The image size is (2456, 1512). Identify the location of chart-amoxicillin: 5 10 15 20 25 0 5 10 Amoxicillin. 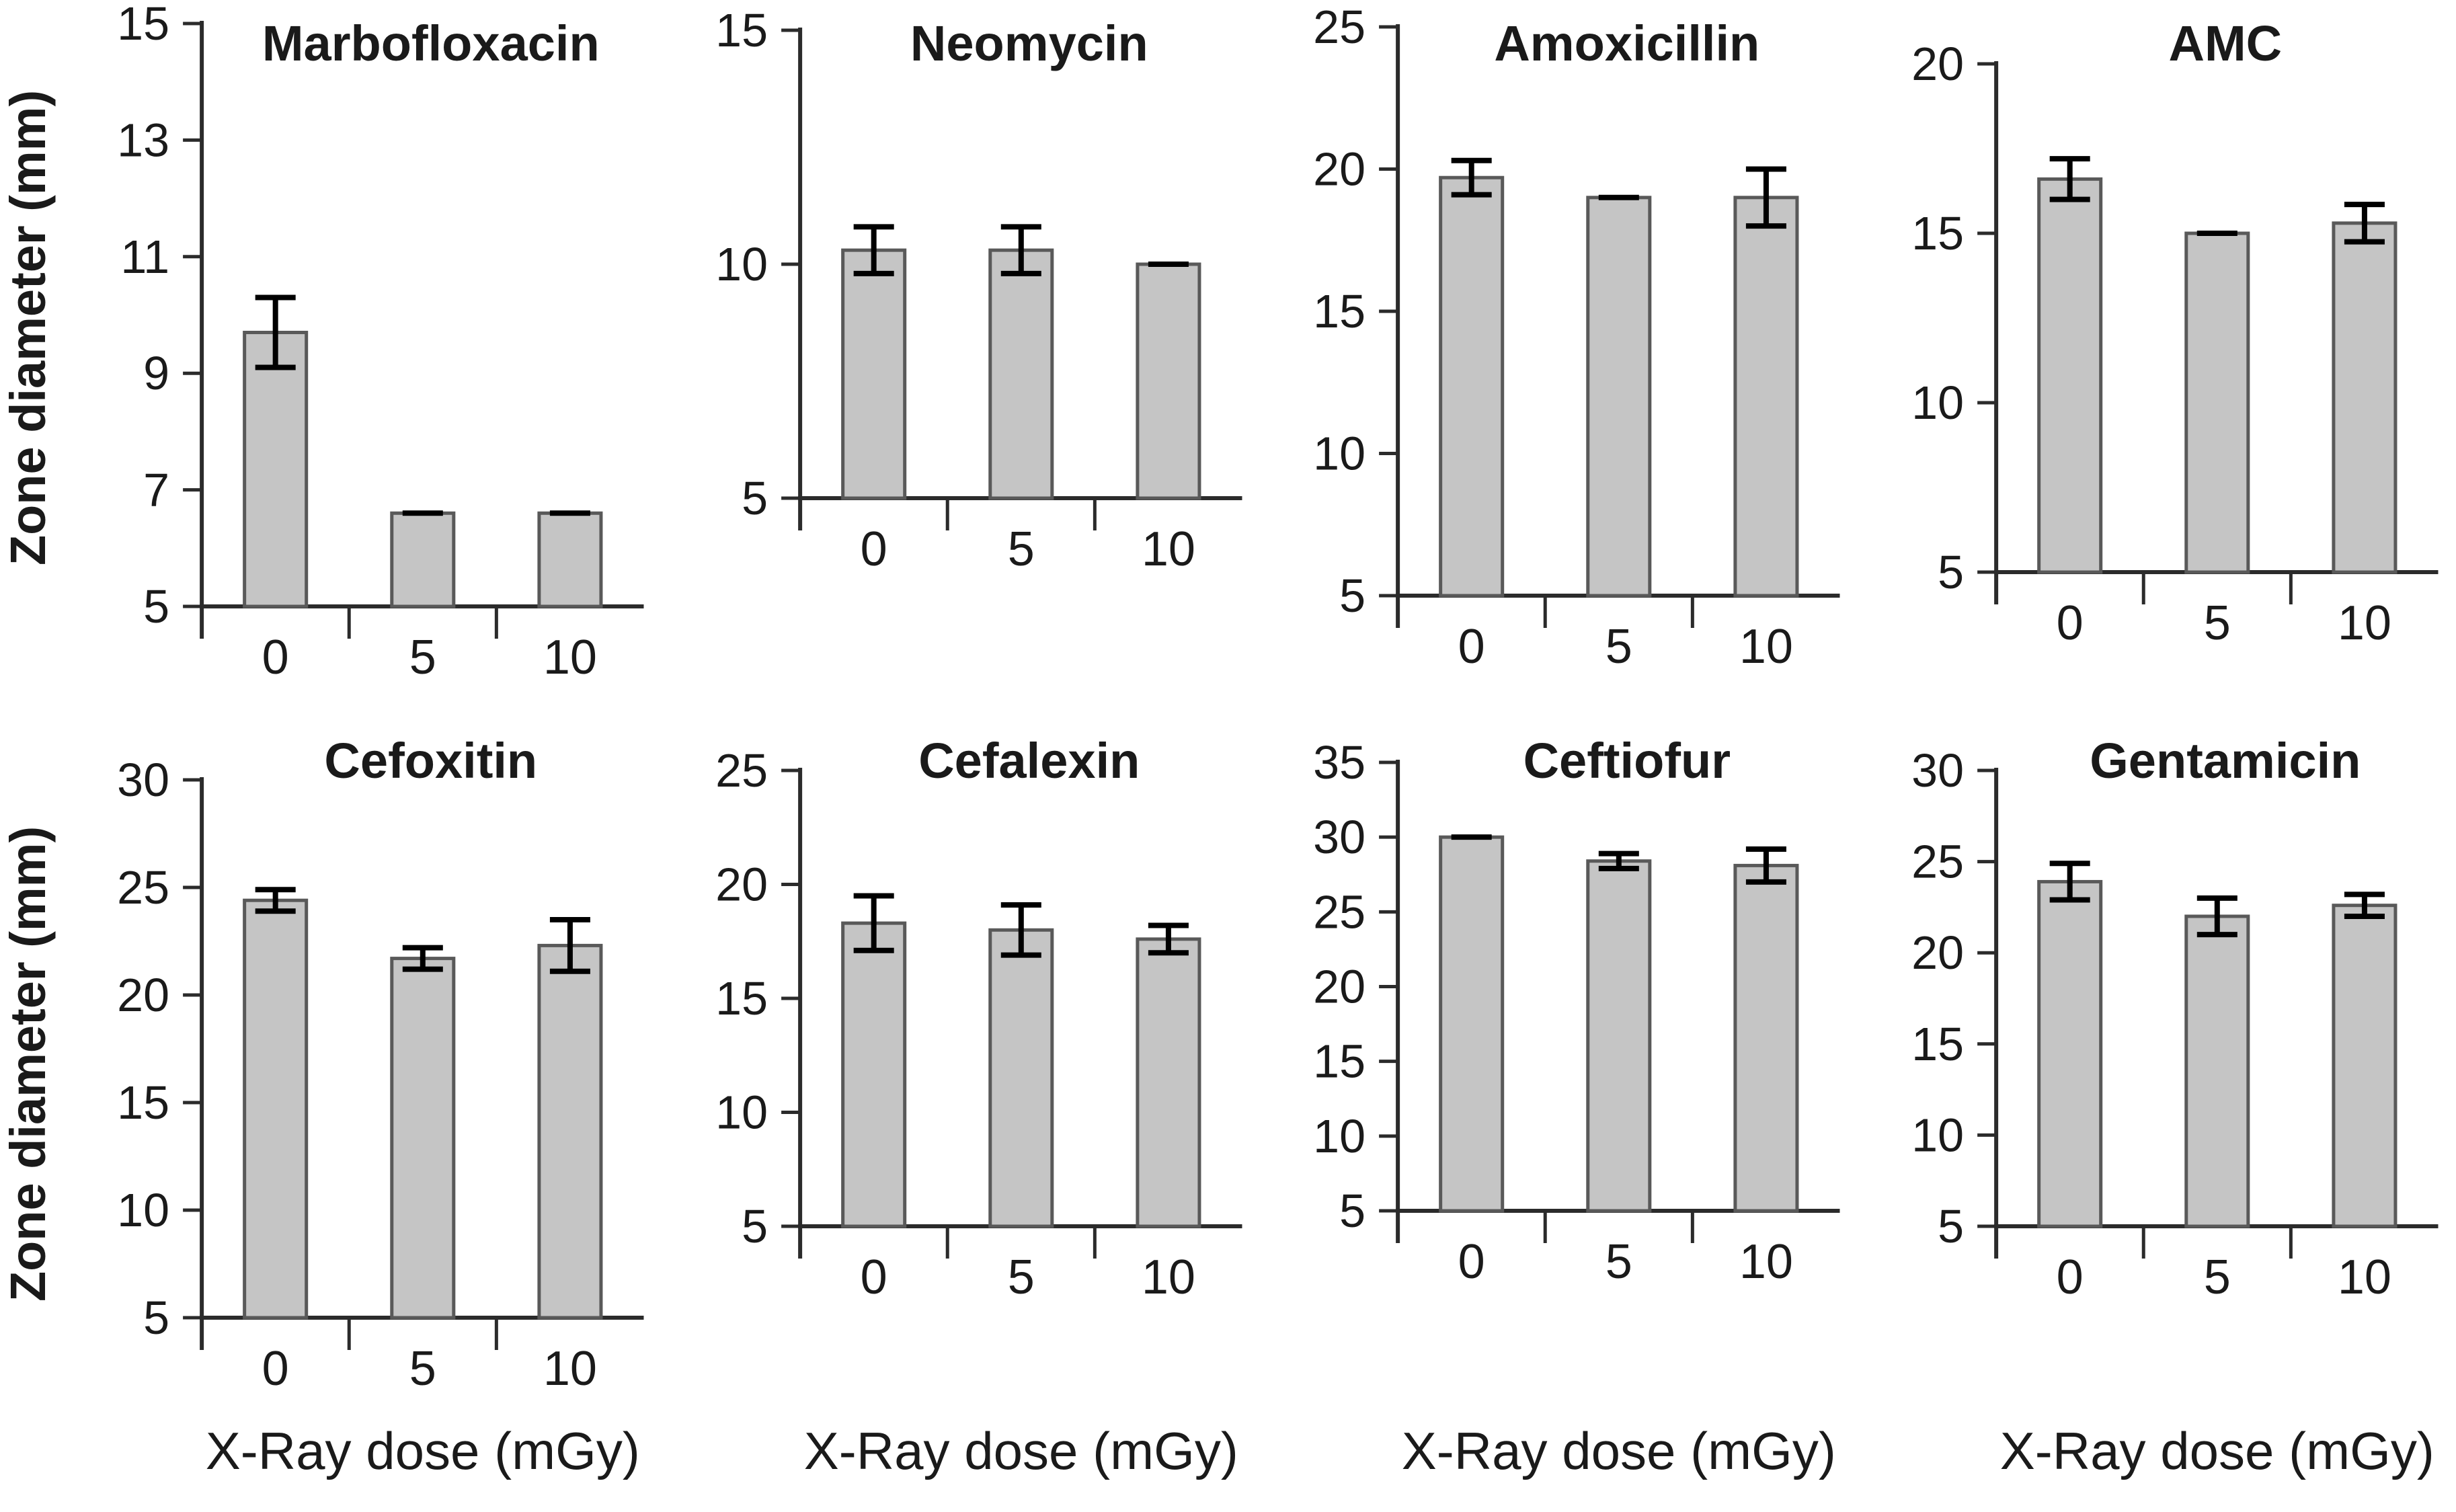
(1576, 337).